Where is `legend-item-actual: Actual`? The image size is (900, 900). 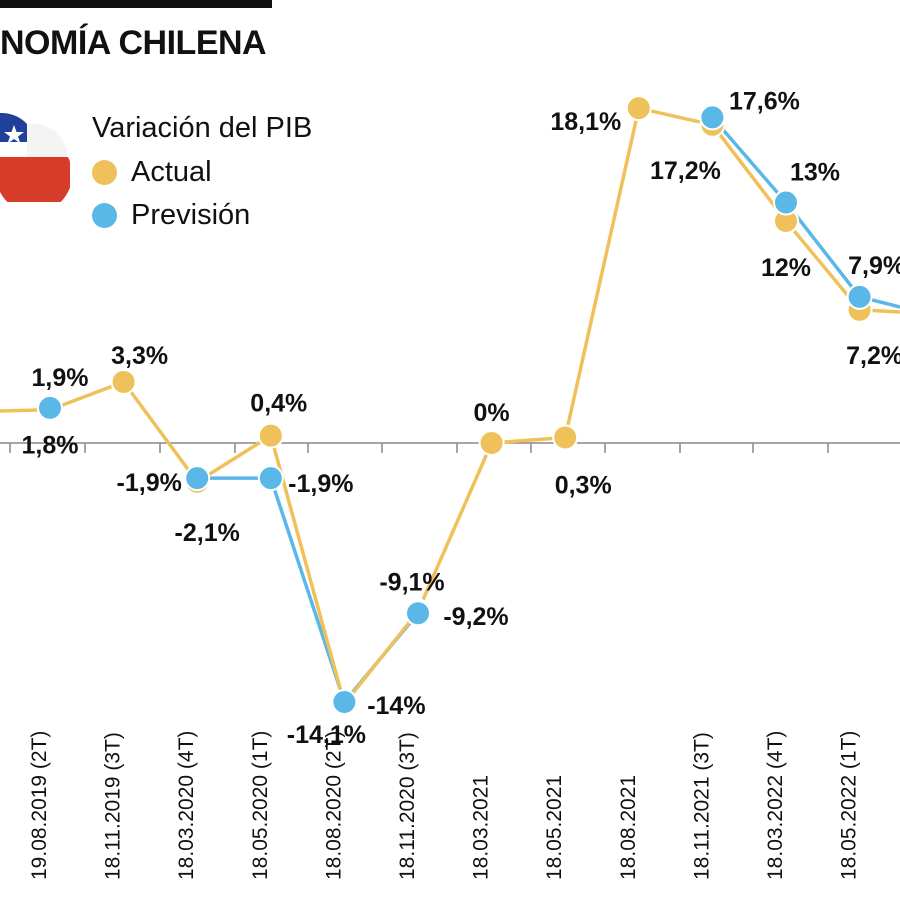
legend-item-actual: Actual is located at coordinates (202, 172).